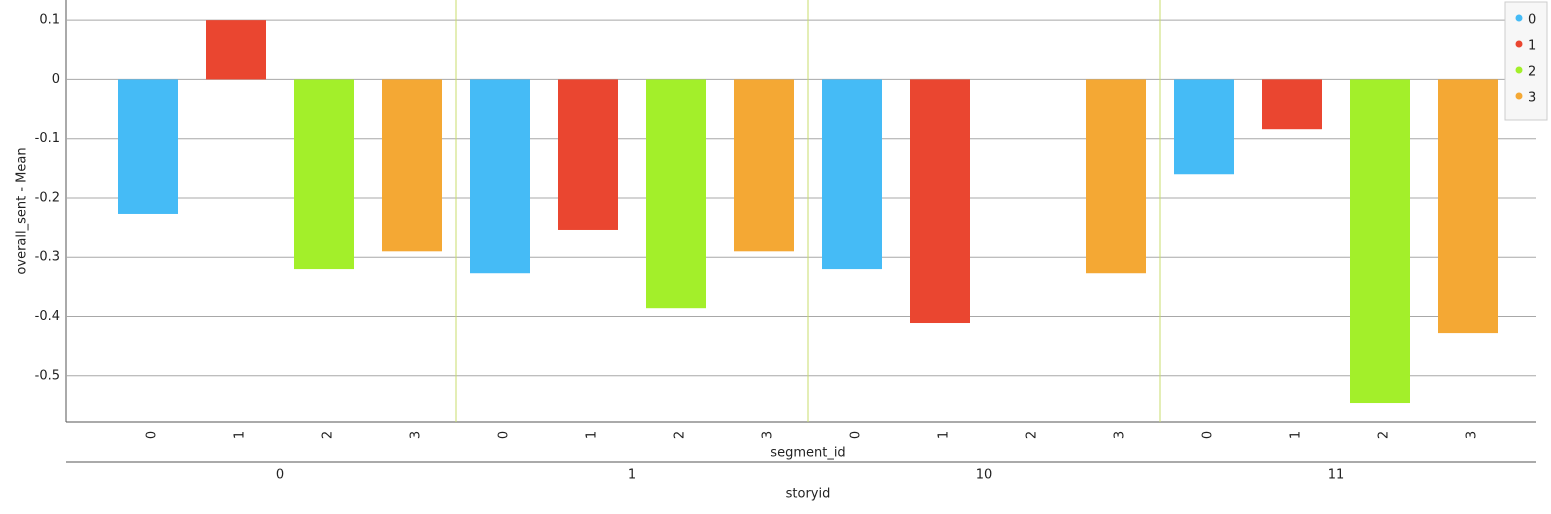 The height and width of the screenshot is (514, 1551). What do you see at coordinates (632, 475) in the screenshot?
I see `group-tick-label: 1` at bounding box center [632, 475].